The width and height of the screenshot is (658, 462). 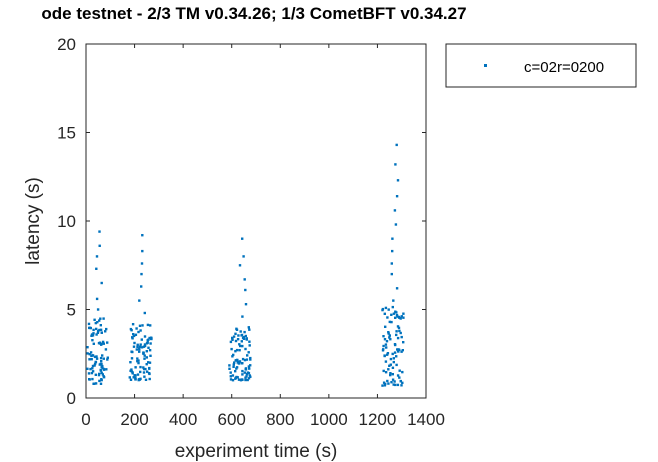 I want to click on x-axis-label: experiment time (s), so click(x=256, y=451).